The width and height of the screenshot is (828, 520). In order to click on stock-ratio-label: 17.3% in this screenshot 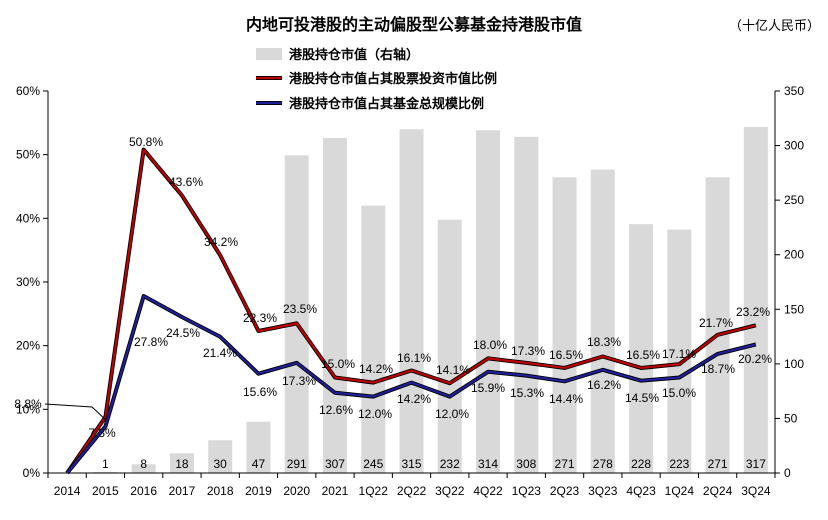, I will do `click(528, 351)`.